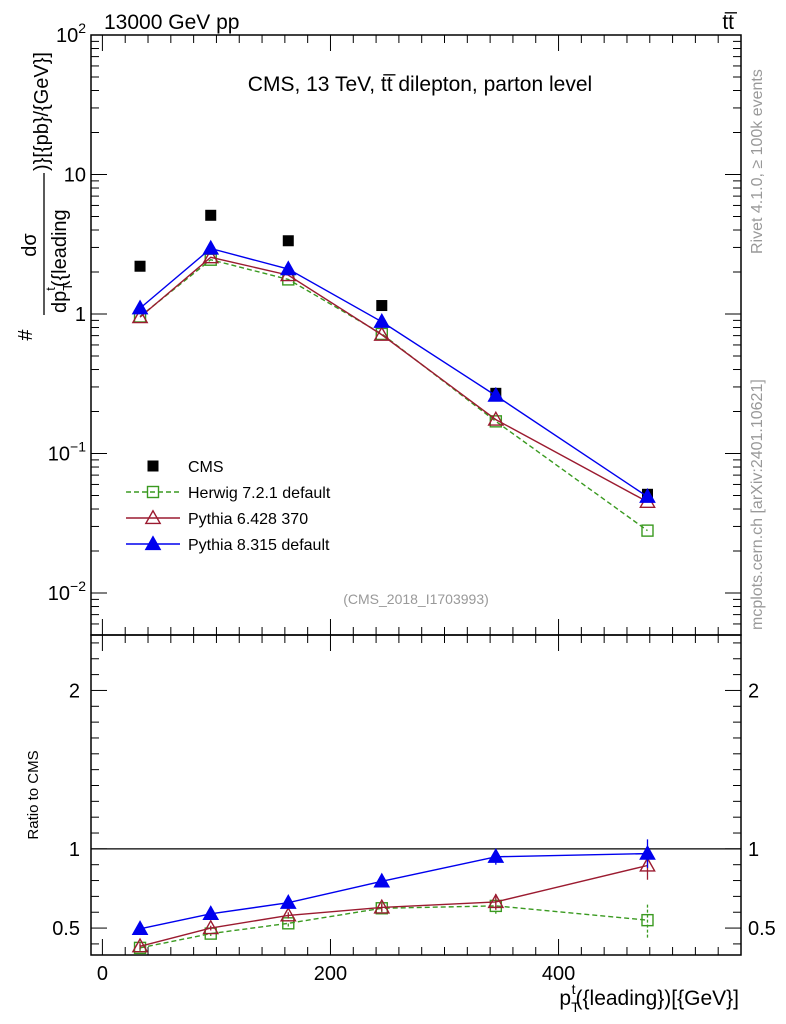  I want to click on ratio-point-herwig-7-2-1-default, so click(647, 920).